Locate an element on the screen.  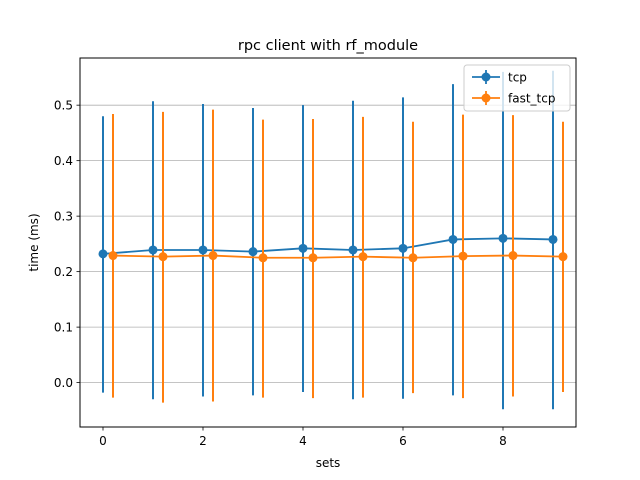
legend-label: tcp is located at coordinates (517, 77).